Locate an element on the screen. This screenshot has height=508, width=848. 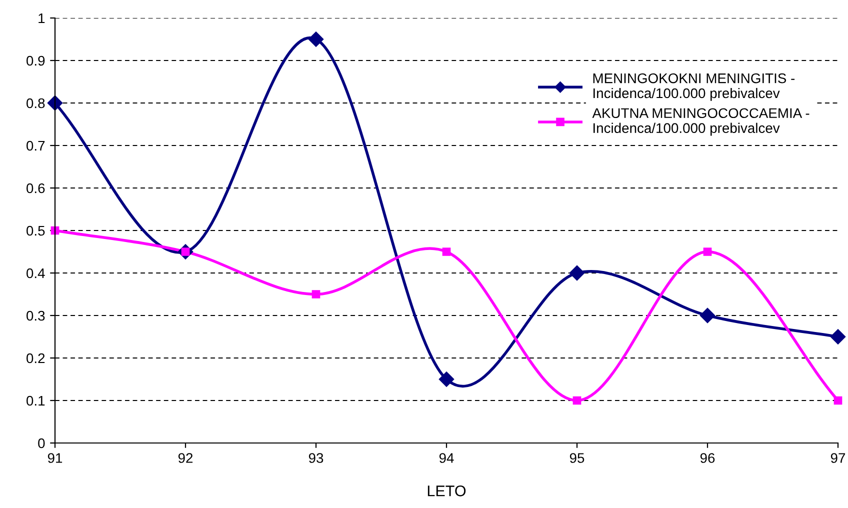
x-tick-label: 95 is located at coordinates (577, 458).